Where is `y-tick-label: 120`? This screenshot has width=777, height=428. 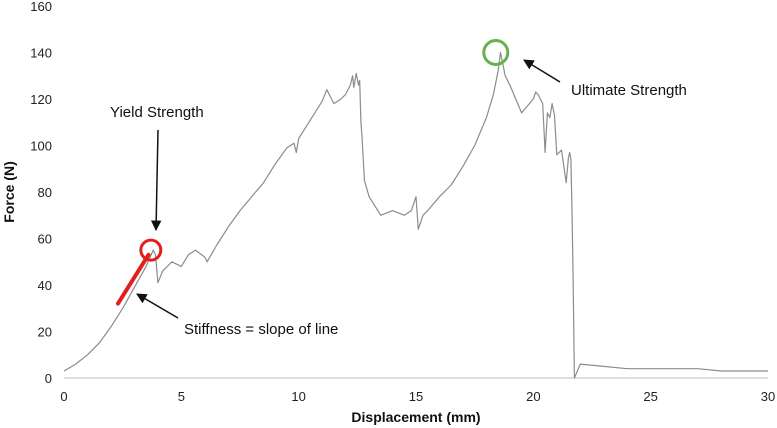
y-tick-label: 120 is located at coordinates (41, 99).